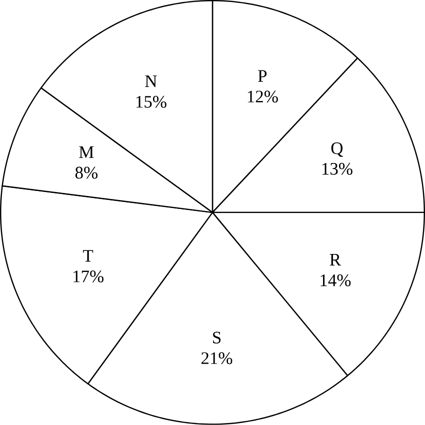 The image size is (425, 425). What do you see at coordinates (337, 149) in the screenshot?
I see `slice-label: Q` at bounding box center [337, 149].